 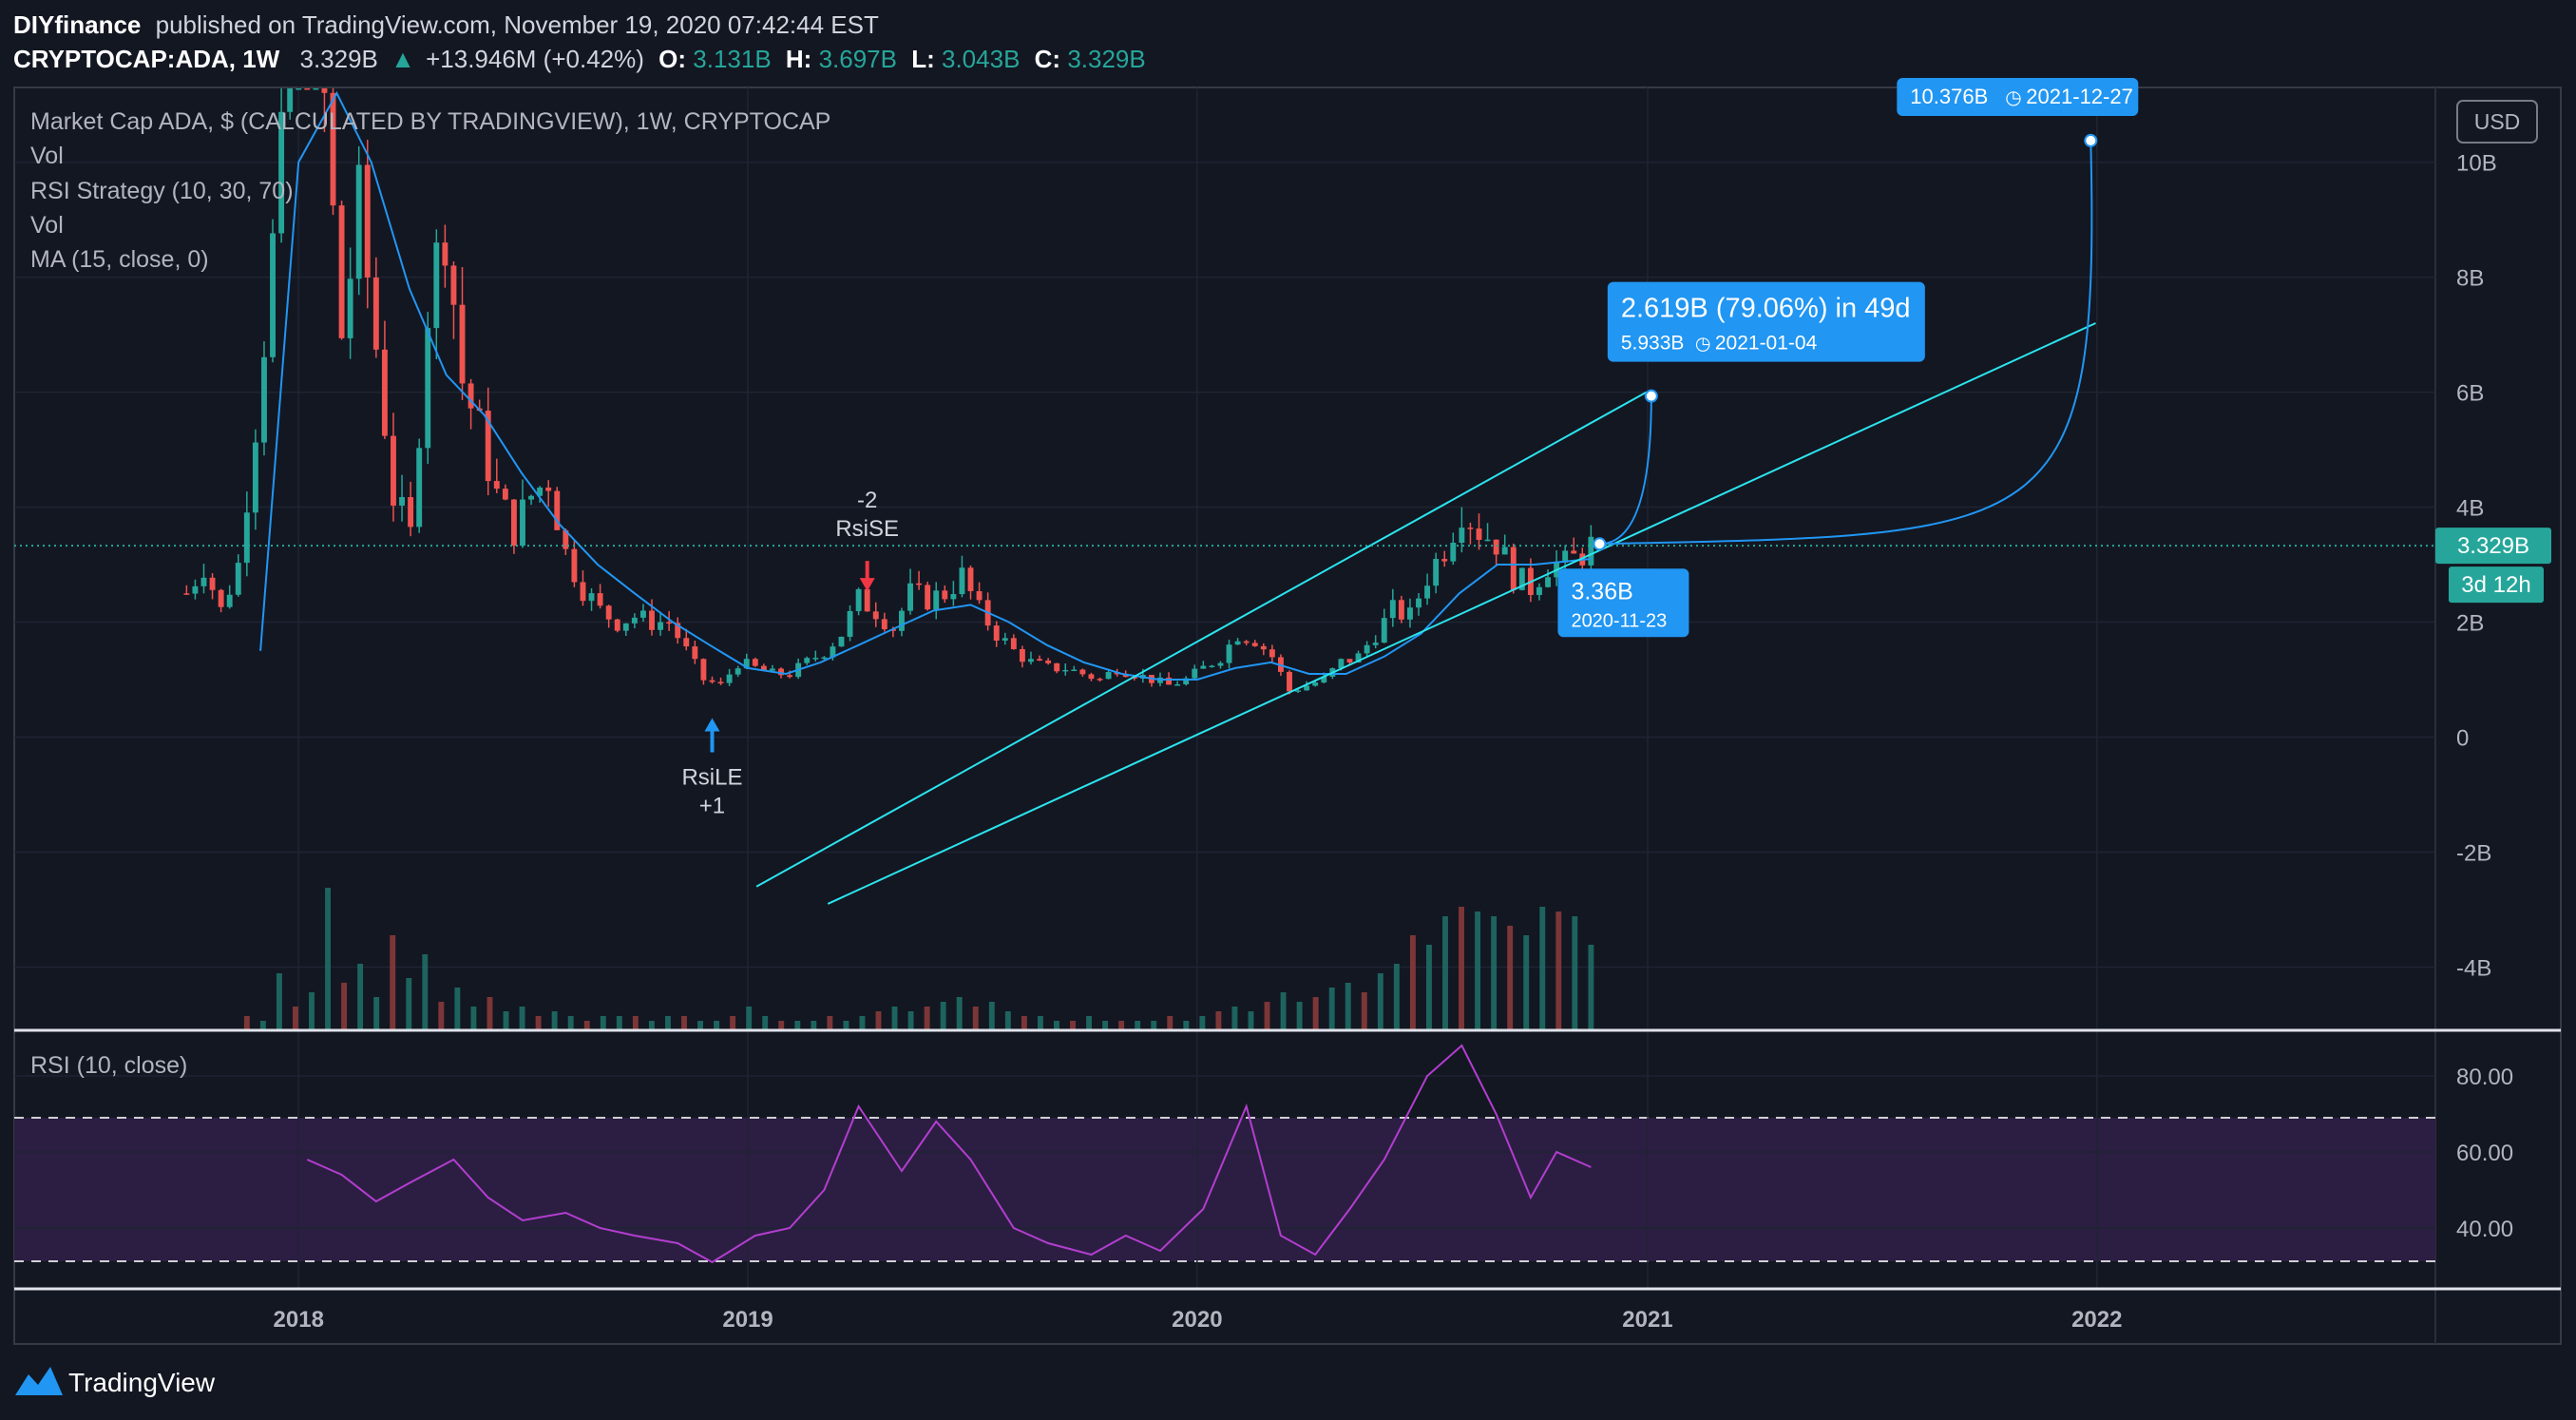 I want to click on publisher-name: DIYfinance, so click(x=77, y=24).